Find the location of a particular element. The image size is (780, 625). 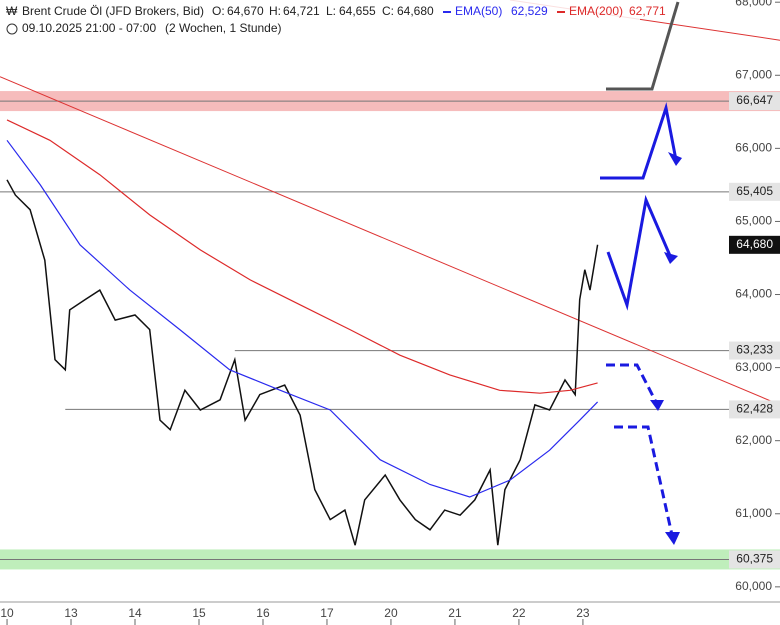

x-tick-label: 22 is located at coordinates (519, 613).